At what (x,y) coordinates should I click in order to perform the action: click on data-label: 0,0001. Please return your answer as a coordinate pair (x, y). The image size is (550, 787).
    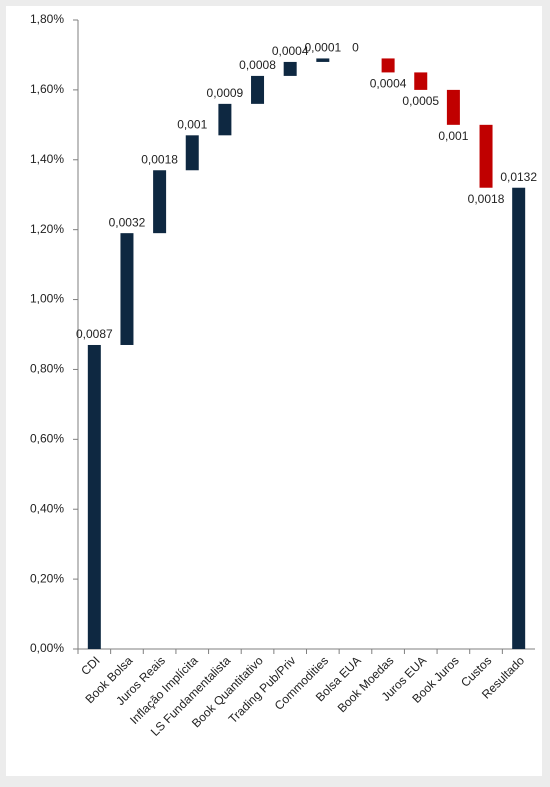
    Looking at the image, I should click on (322, 48).